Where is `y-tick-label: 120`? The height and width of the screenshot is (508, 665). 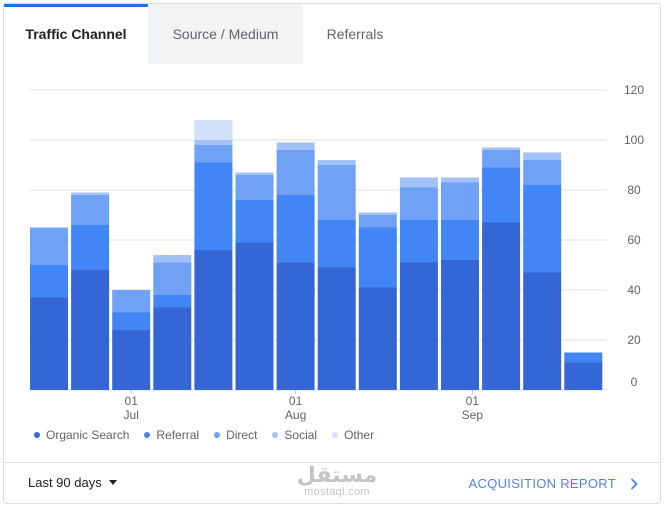
y-tick-label: 120 is located at coordinates (634, 90).